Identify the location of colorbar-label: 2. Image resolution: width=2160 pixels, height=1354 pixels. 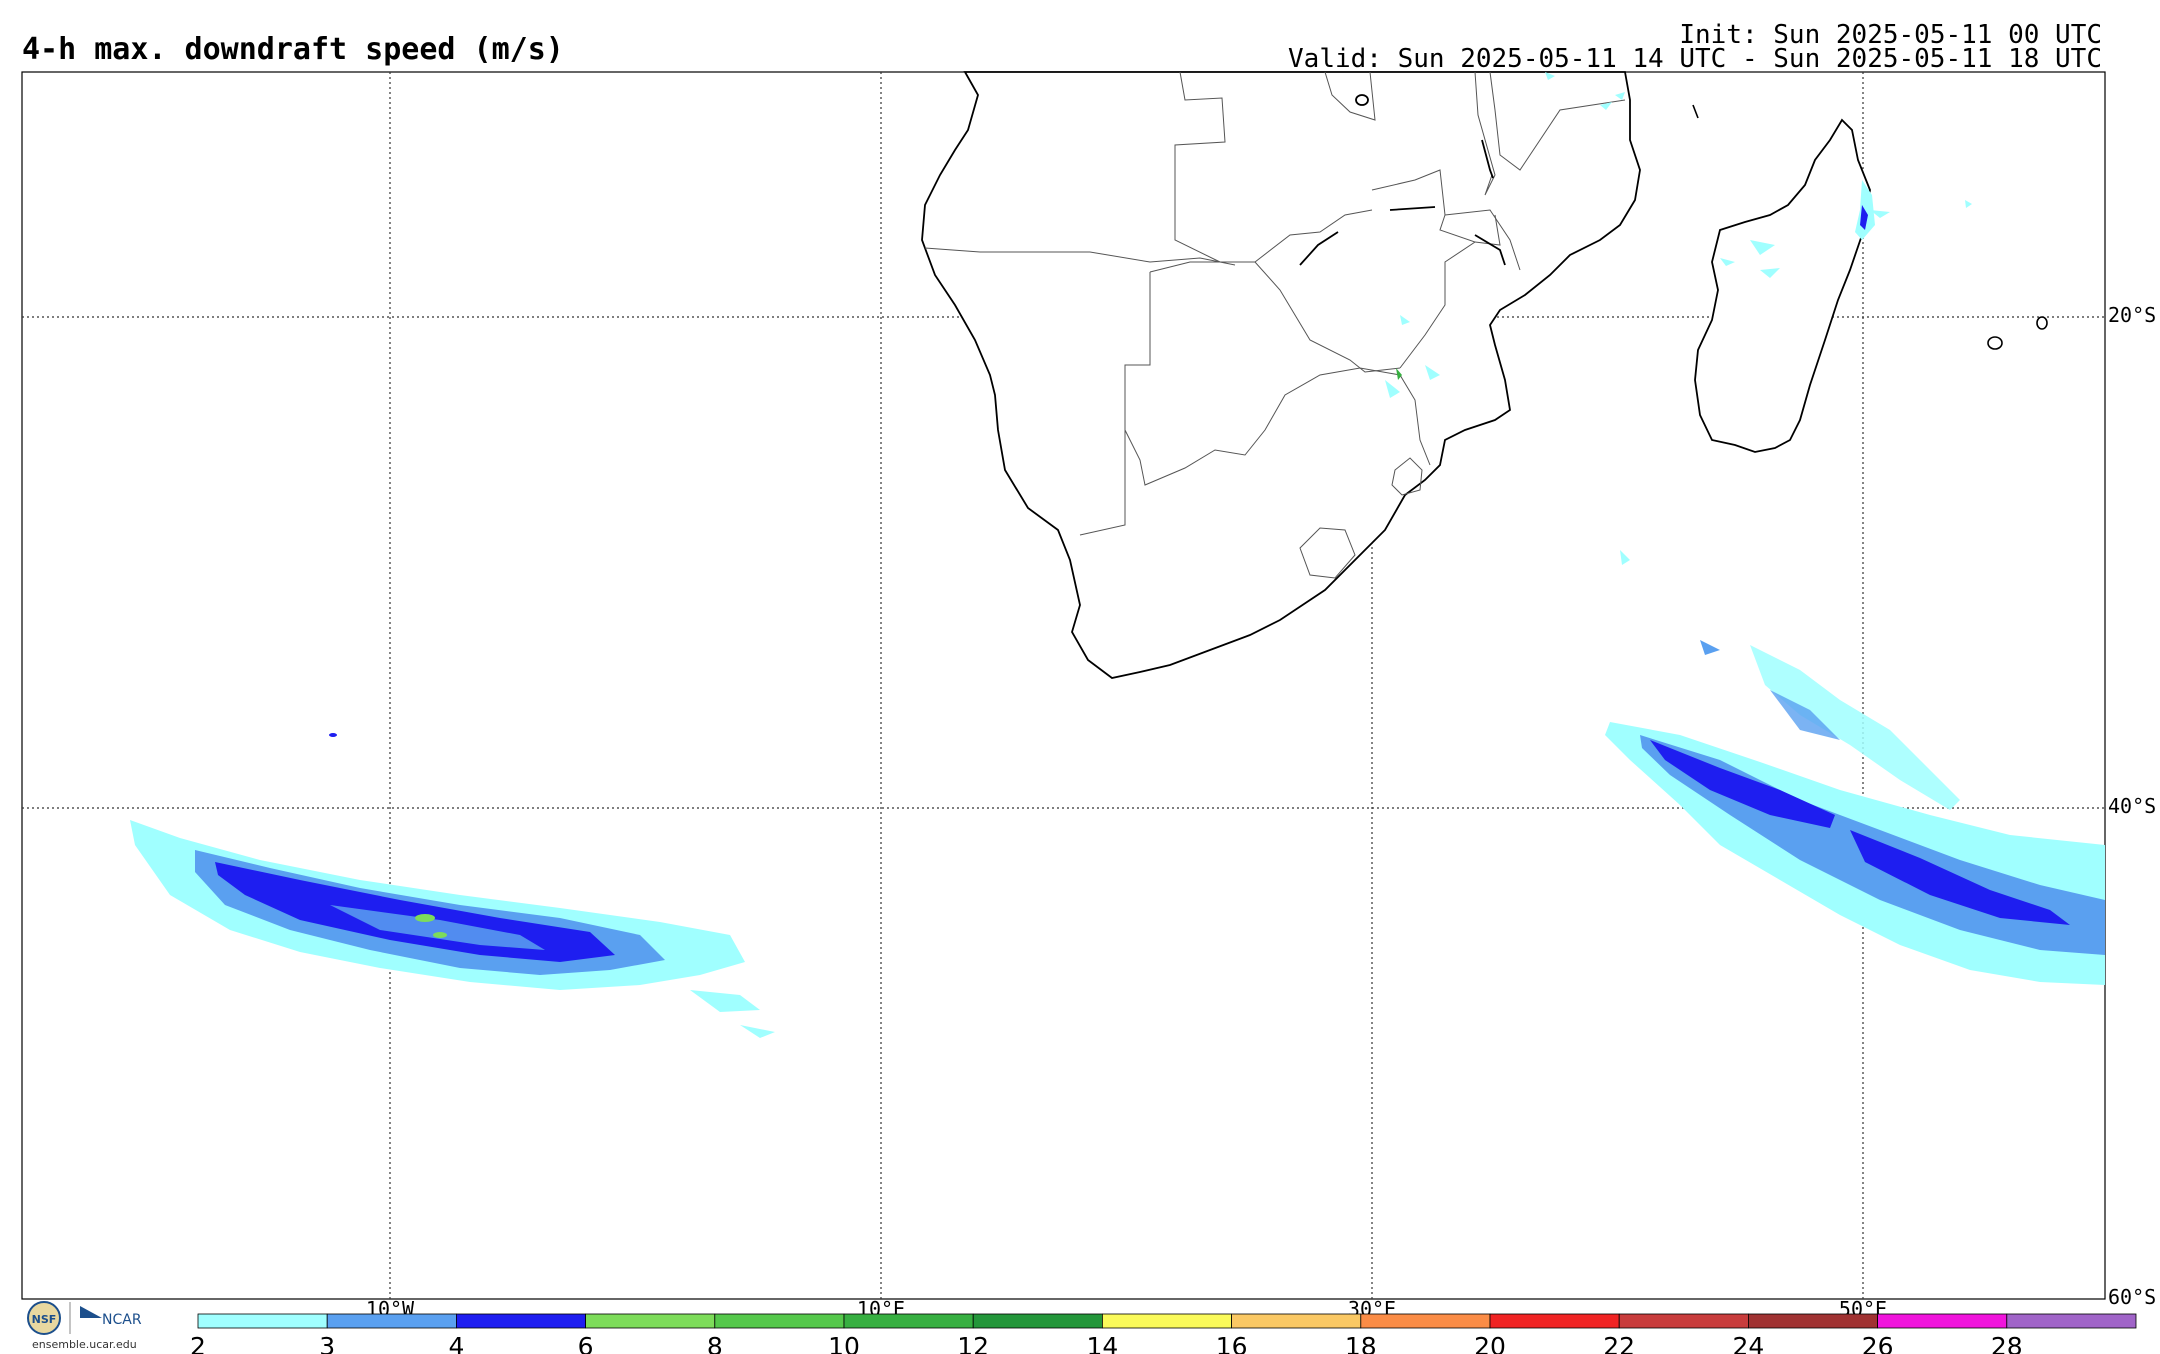
(198, 1343).